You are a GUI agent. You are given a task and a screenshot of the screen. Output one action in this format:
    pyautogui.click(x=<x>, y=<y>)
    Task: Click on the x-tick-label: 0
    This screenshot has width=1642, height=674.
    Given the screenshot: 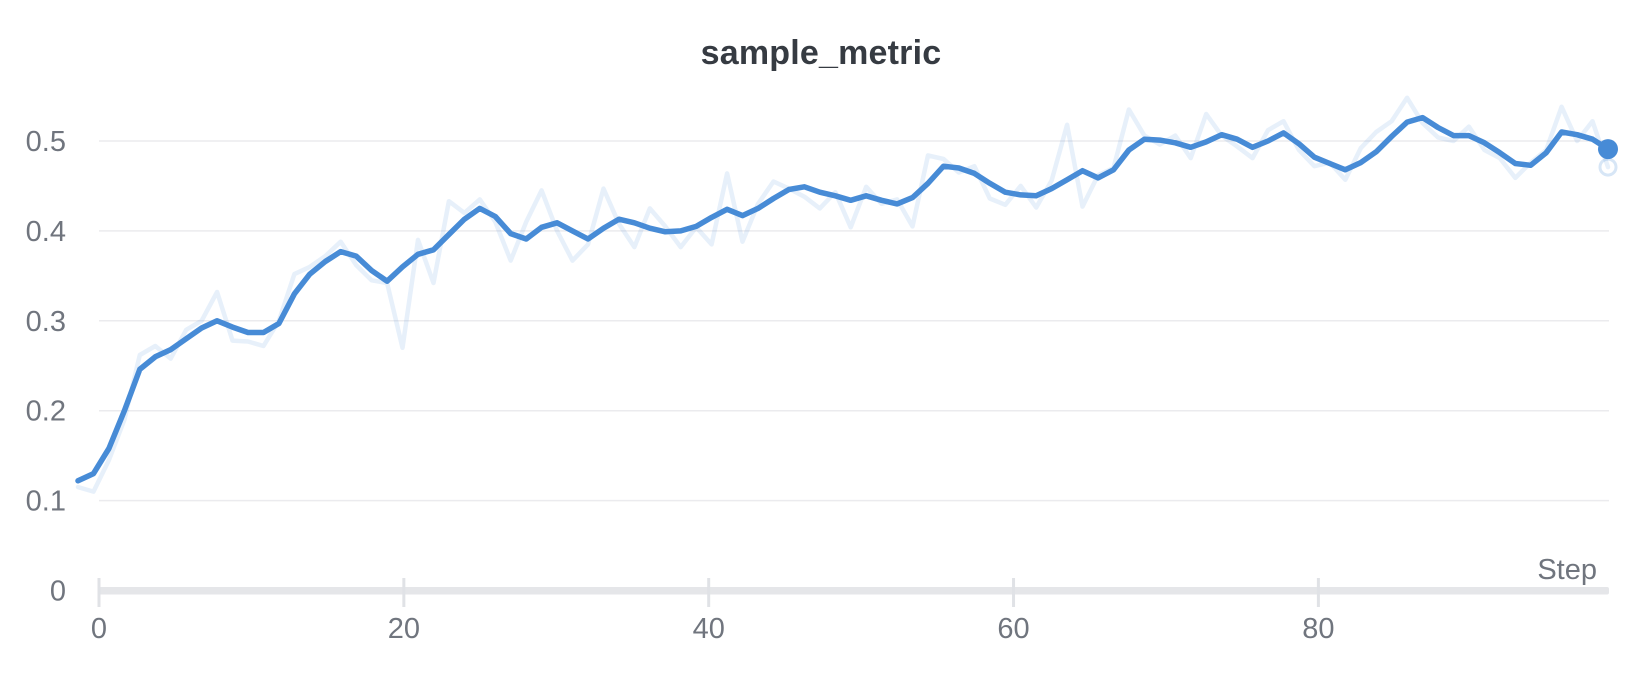 What is the action you would take?
    pyautogui.click(x=99, y=629)
    